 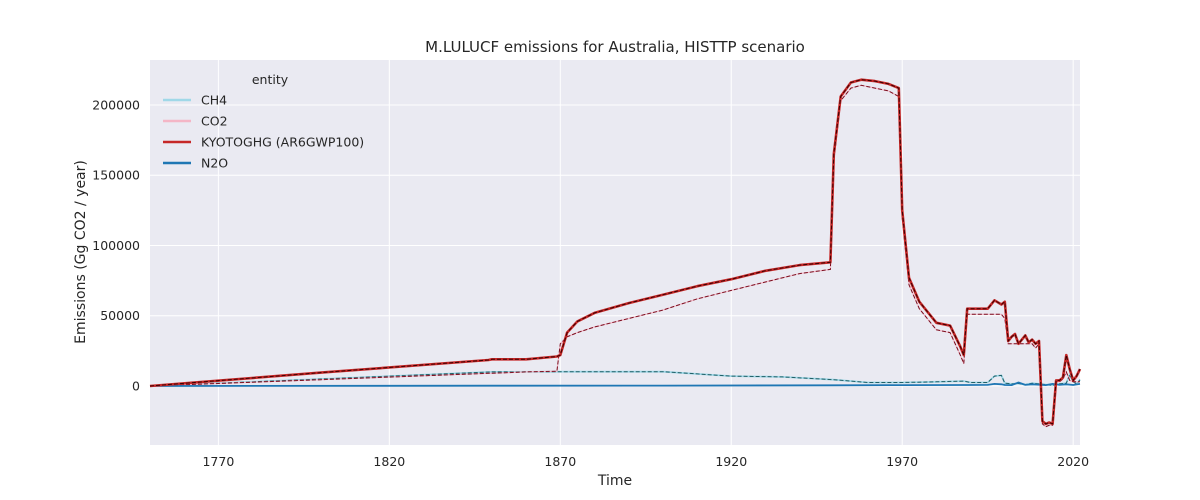 What do you see at coordinates (902, 461) in the screenshot?
I see `x-tick-label: 1970` at bounding box center [902, 461].